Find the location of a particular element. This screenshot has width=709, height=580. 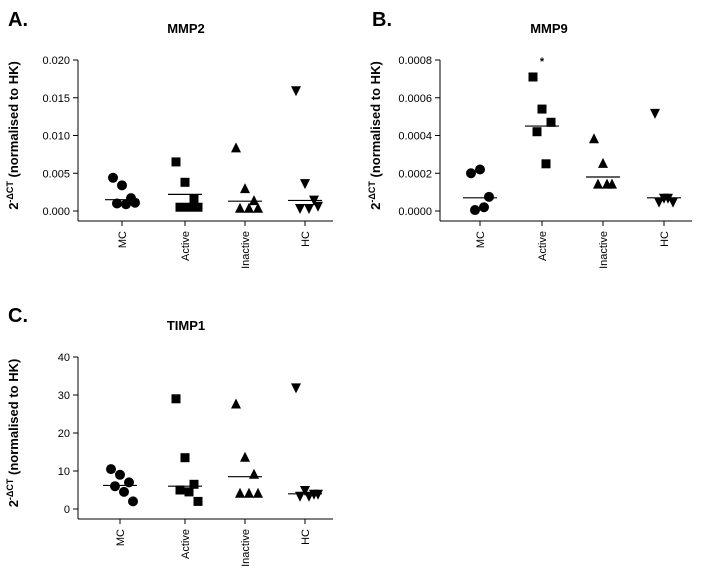

y-tick-label: 0.0004 is located at coordinates (415, 137).